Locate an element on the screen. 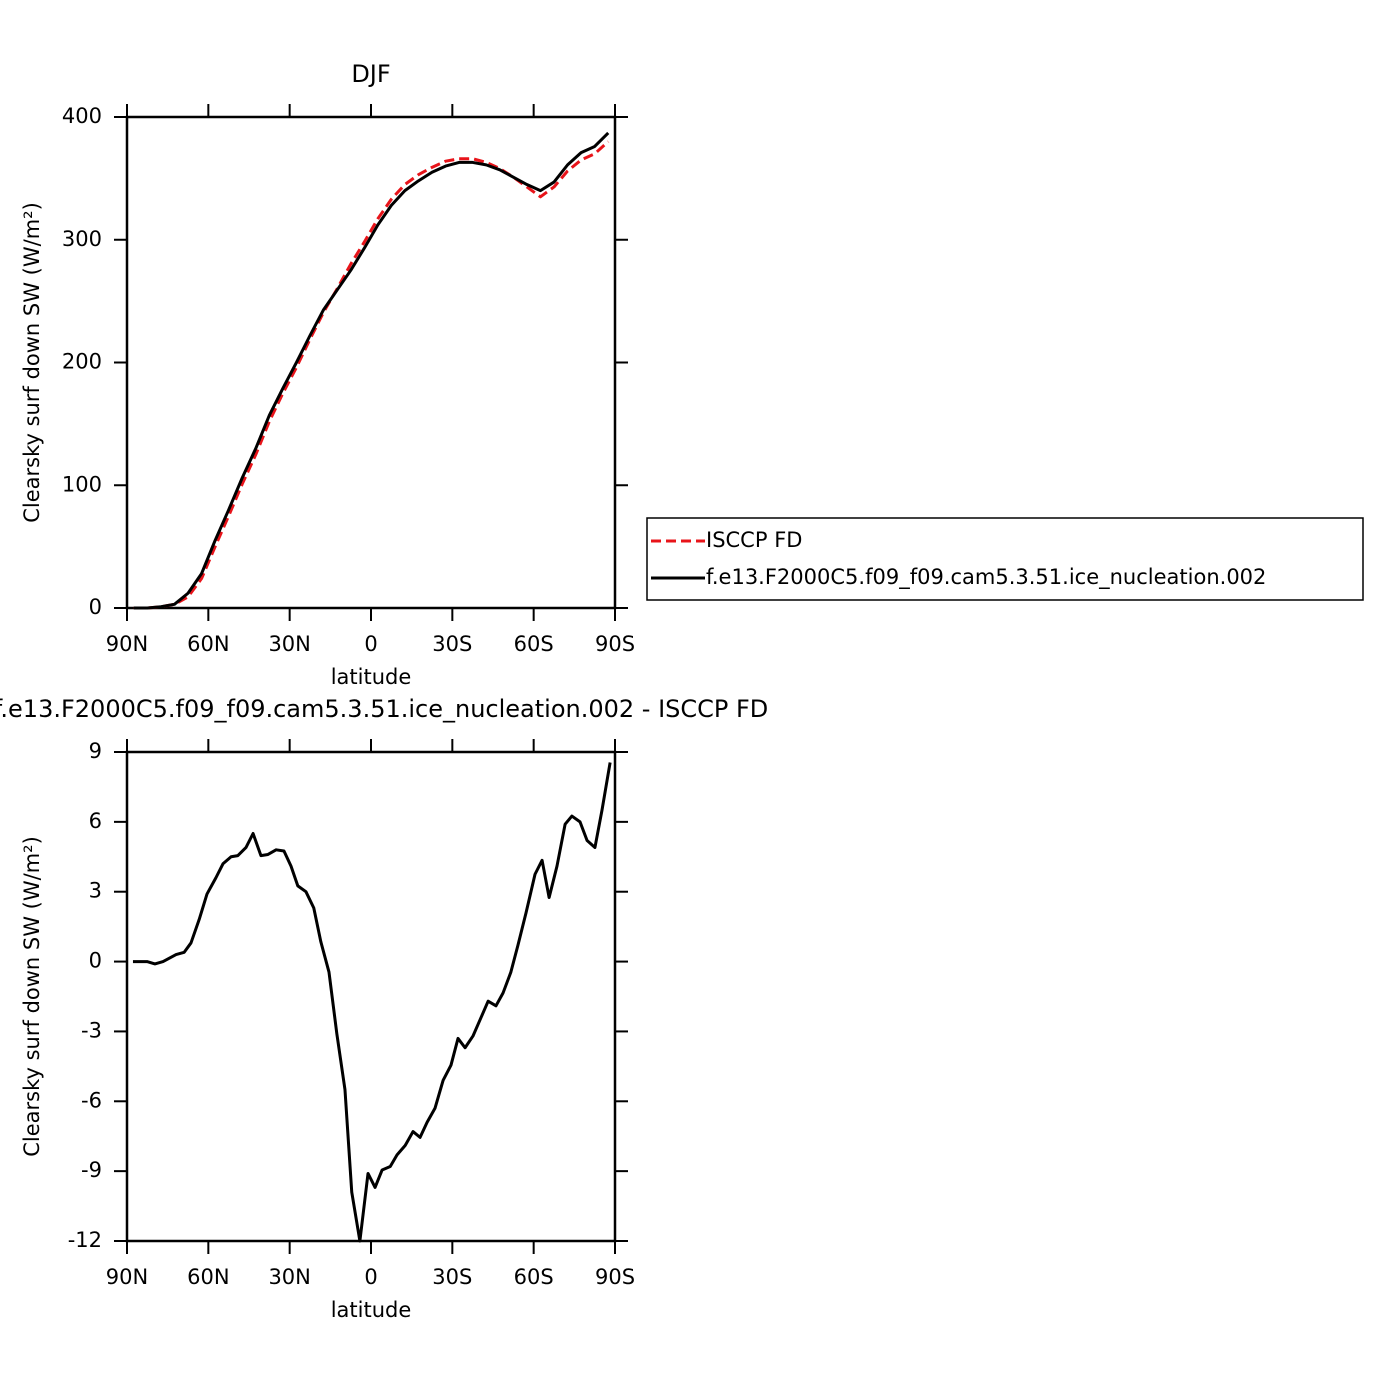 This screenshot has width=1383, height=1385. y-tick-label: -9 is located at coordinates (91, 1170).